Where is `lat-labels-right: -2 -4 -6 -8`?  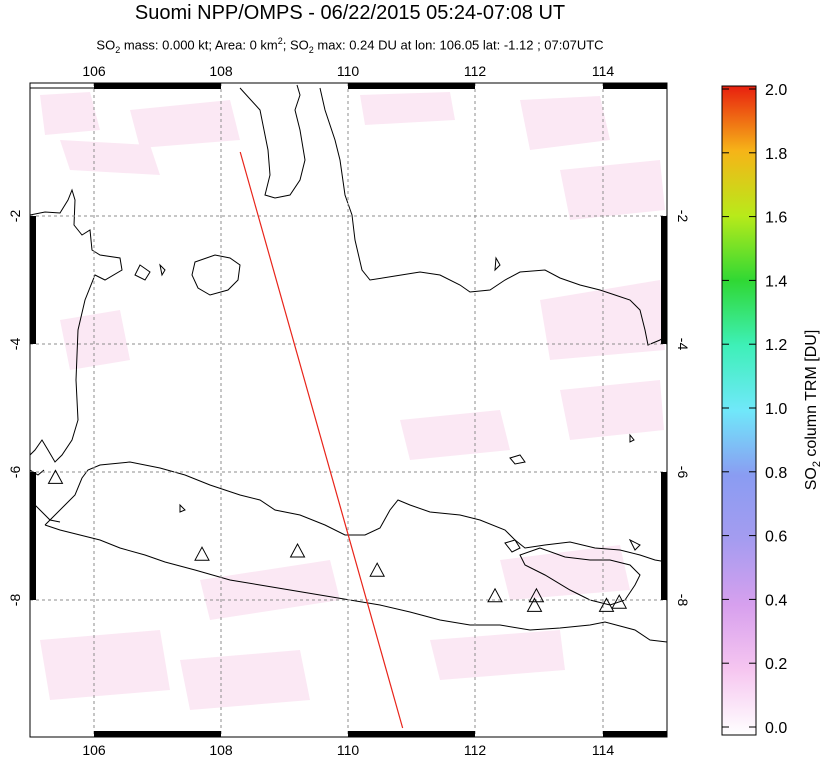
lat-labels-right: -2 -4 -6 -8 is located at coordinates (683, 408).